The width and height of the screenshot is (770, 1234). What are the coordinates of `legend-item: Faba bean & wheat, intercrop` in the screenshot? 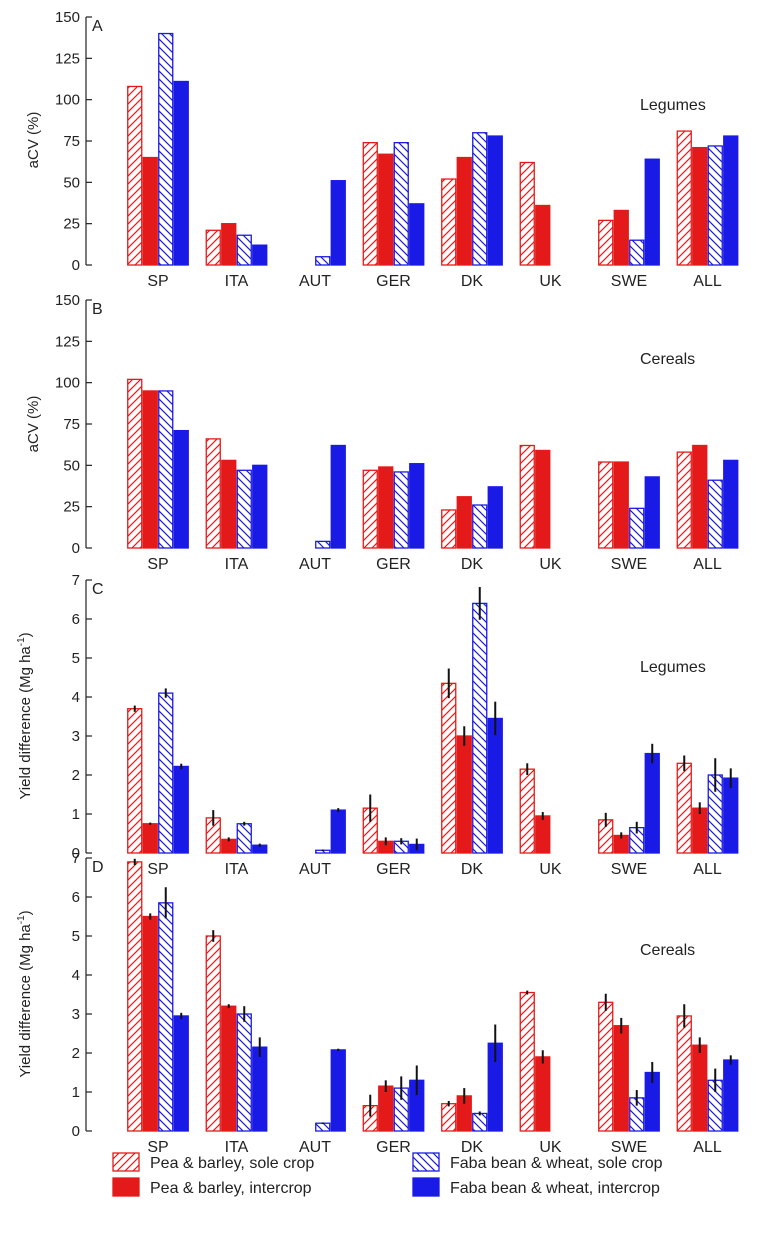 It's located at (536, 1187).